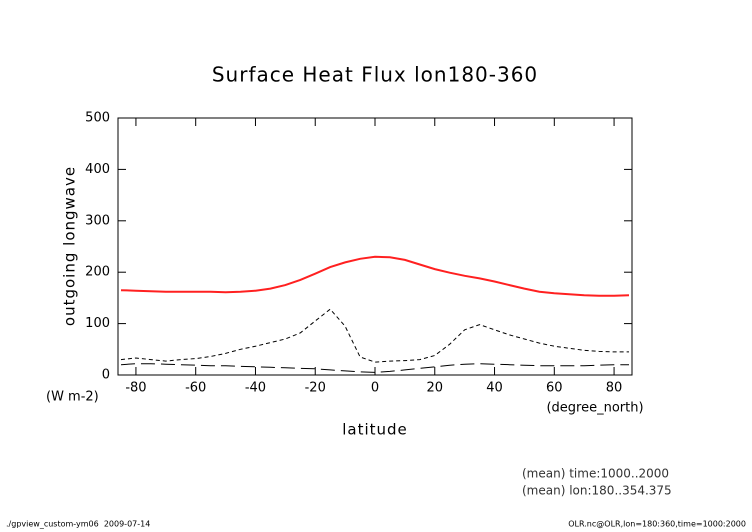 This screenshot has height=532, width=752. Describe the element at coordinates (554, 388) in the screenshot. I see `x-tick-label: 60` at that location.